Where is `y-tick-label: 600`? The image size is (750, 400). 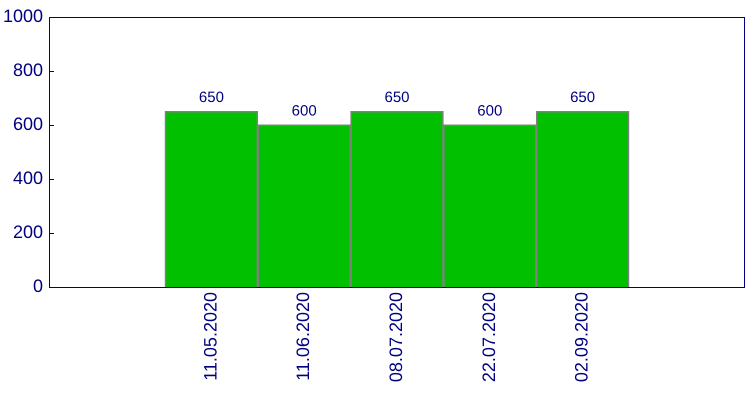 y-tick-label: 600 is located at coordinates (27, 124).